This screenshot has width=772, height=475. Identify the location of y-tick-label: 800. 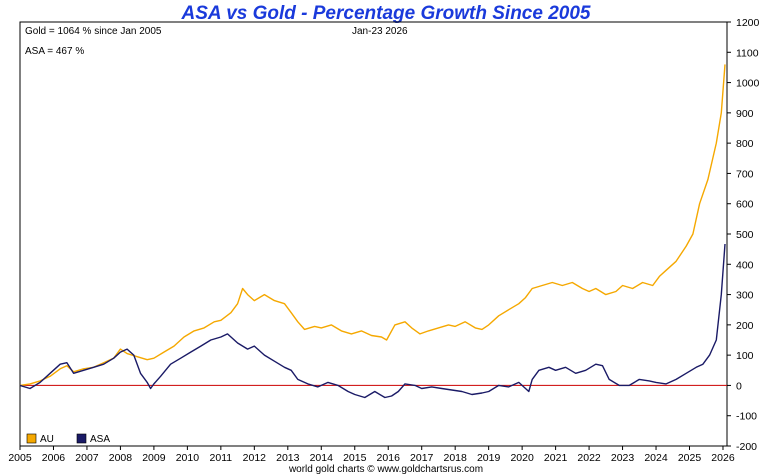
(745, 144).